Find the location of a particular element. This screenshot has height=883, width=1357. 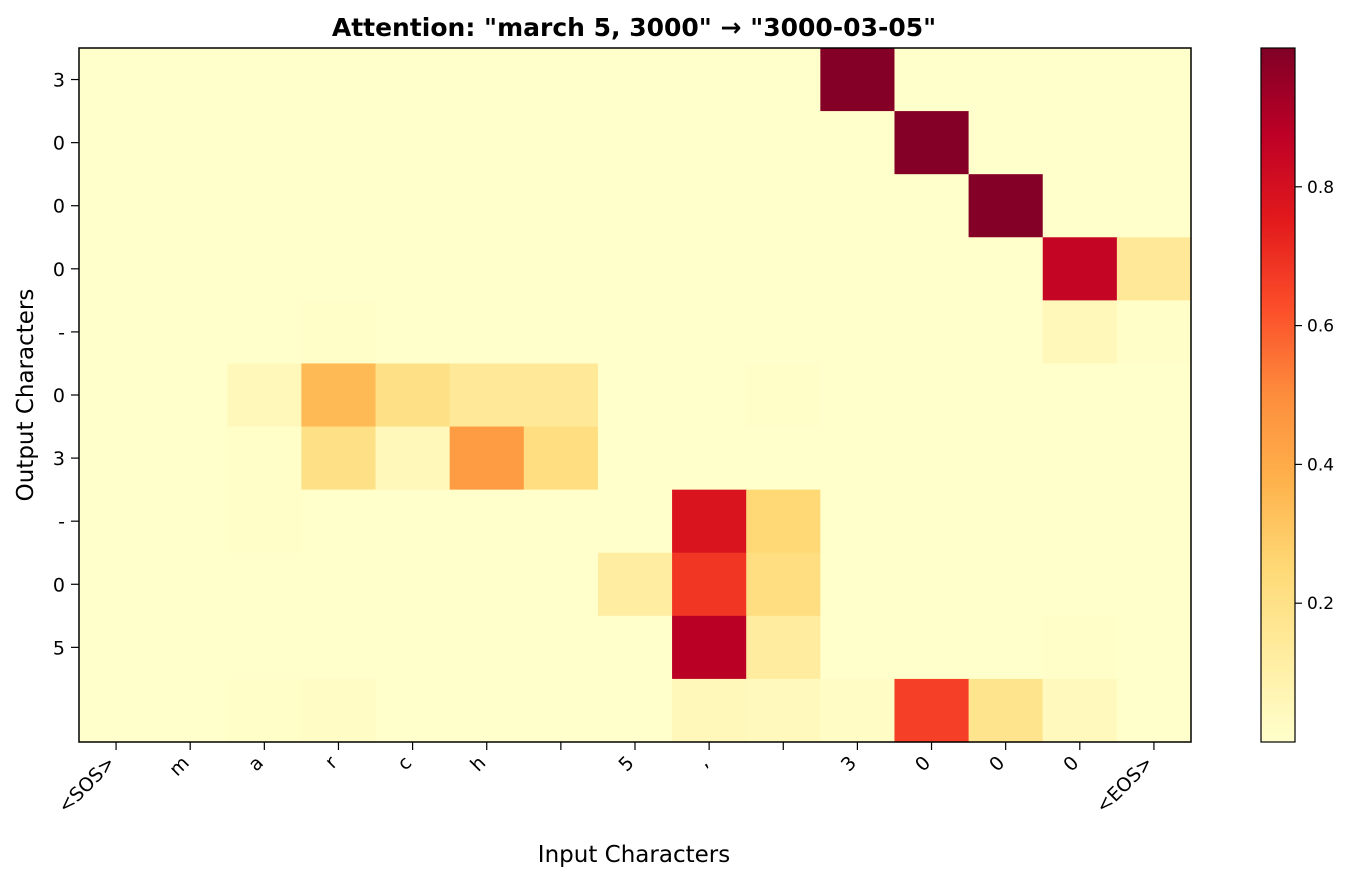

y-axis-label: Output Characters is located at coordinates (26, 395).